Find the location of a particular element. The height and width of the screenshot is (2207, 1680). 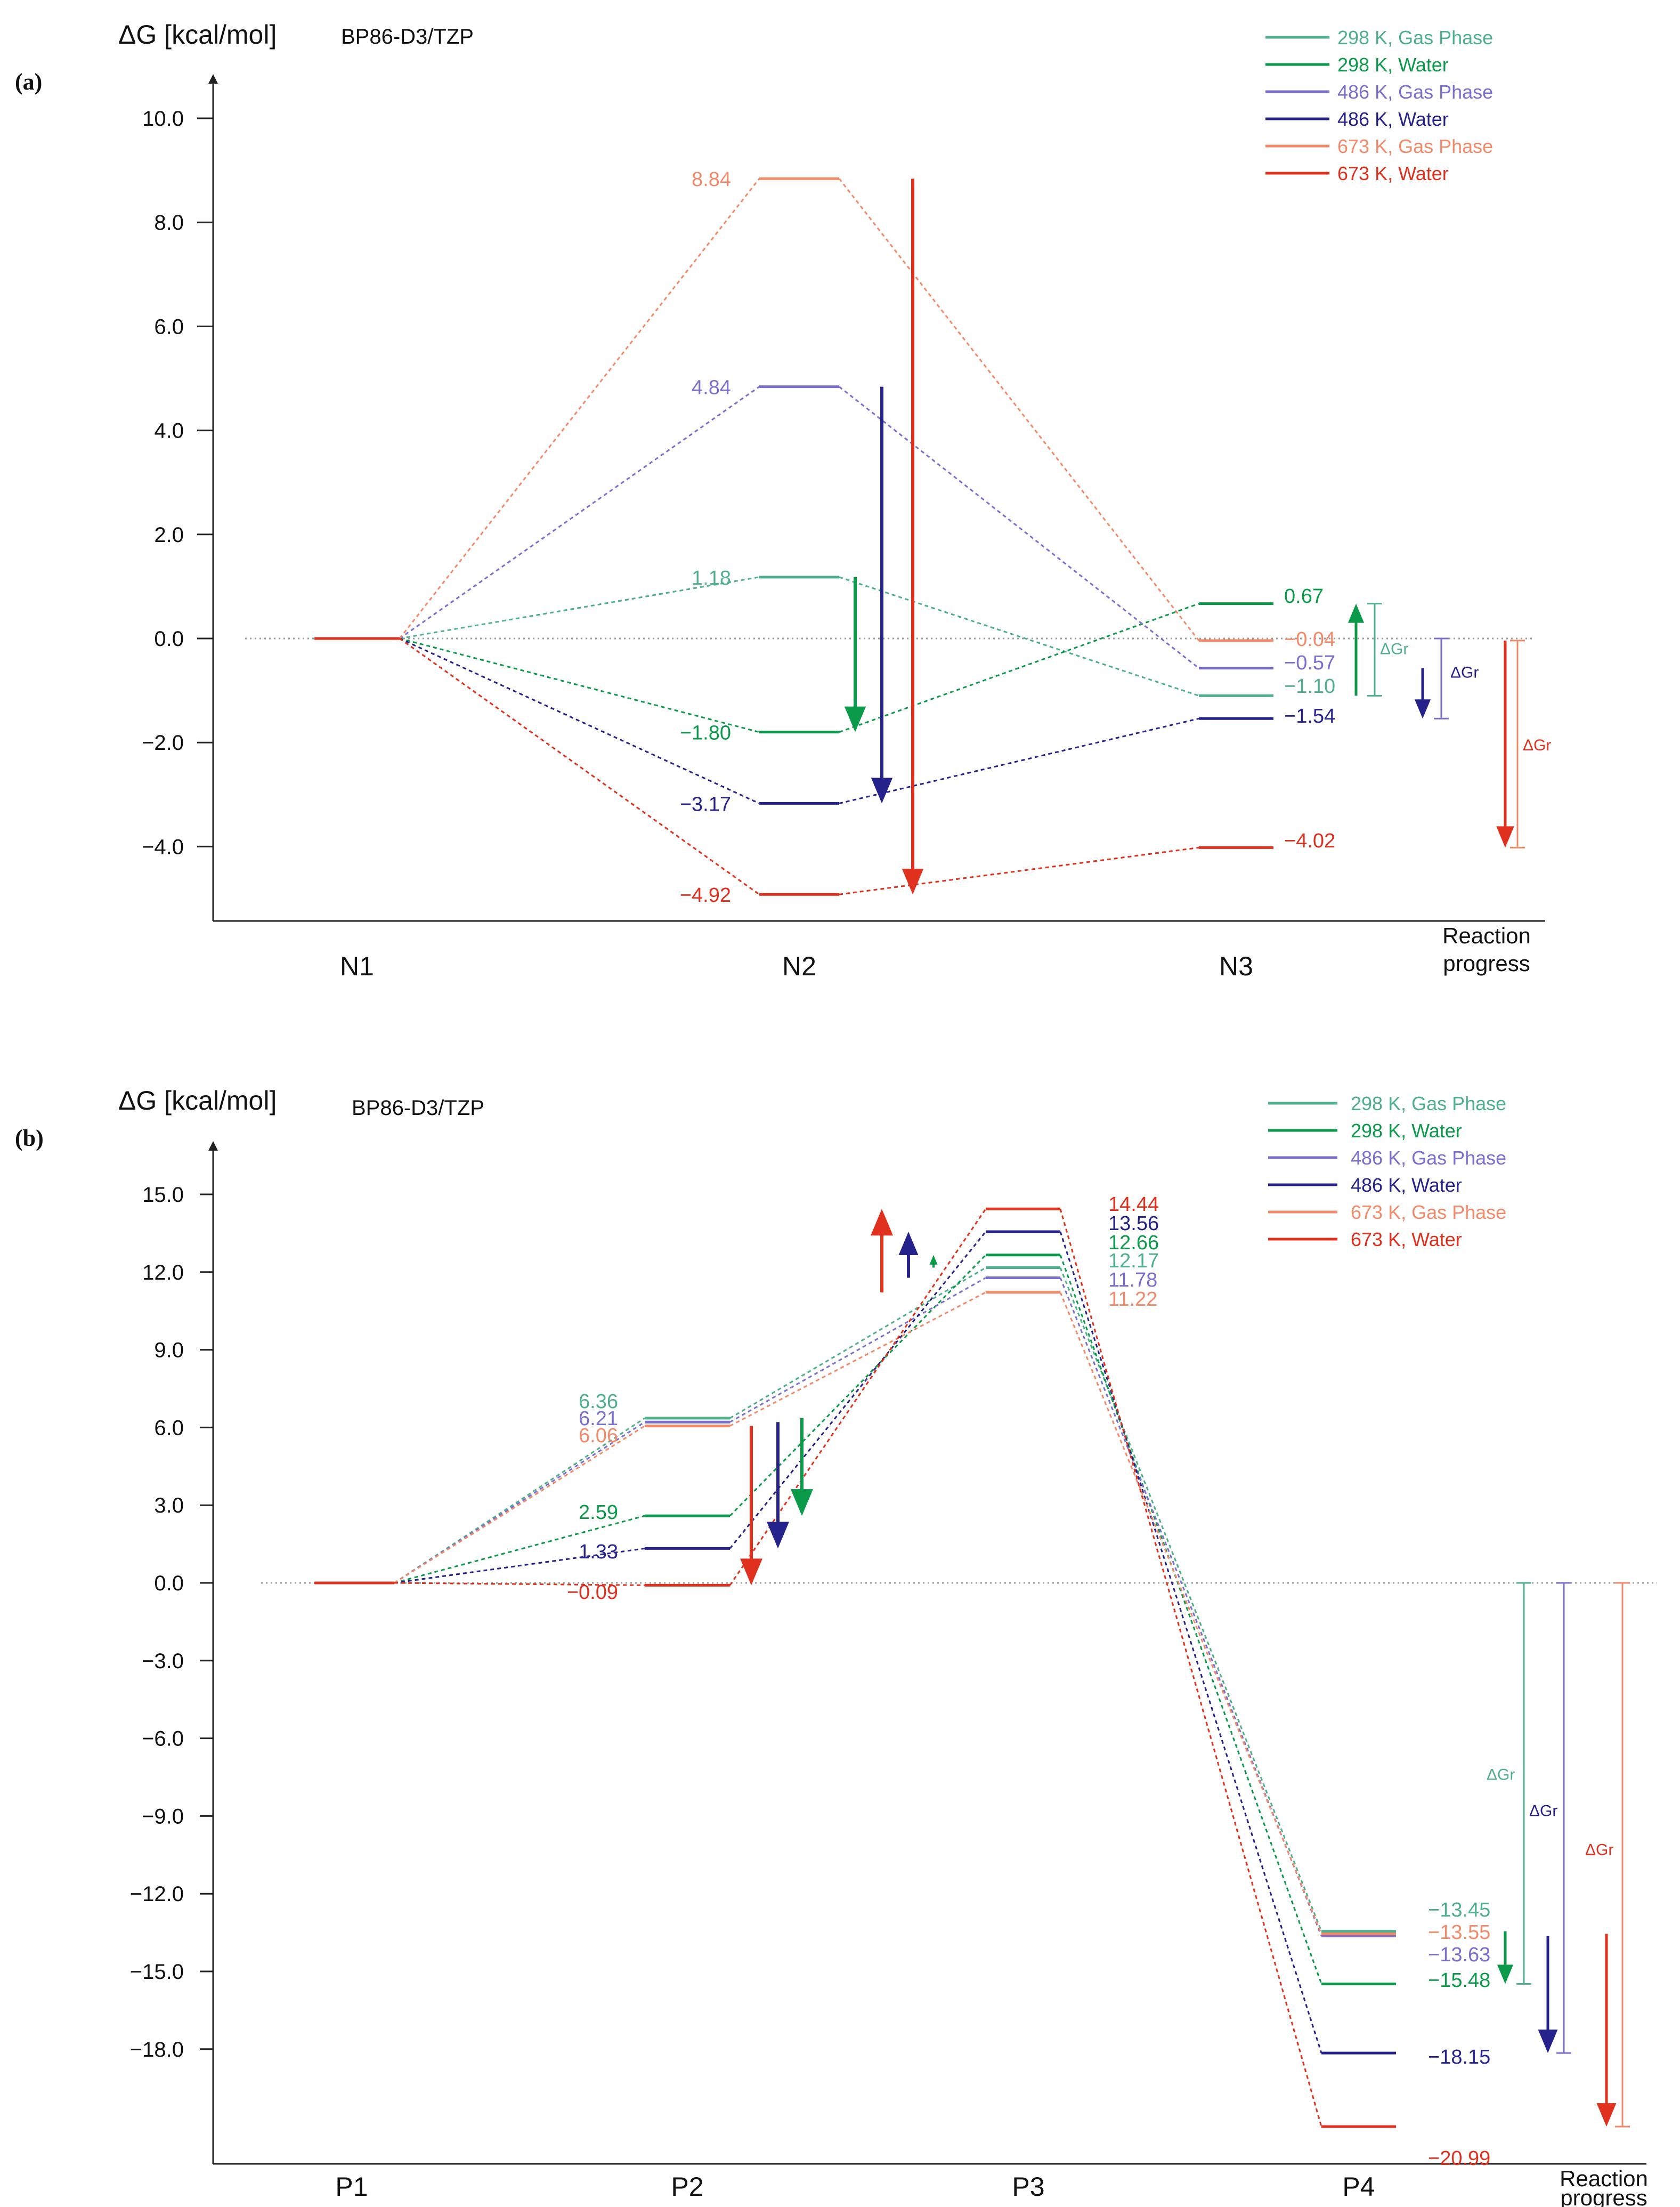

panel-a-legend-label: 298 K, Gas Phase is located at coordinates (1415, 38).